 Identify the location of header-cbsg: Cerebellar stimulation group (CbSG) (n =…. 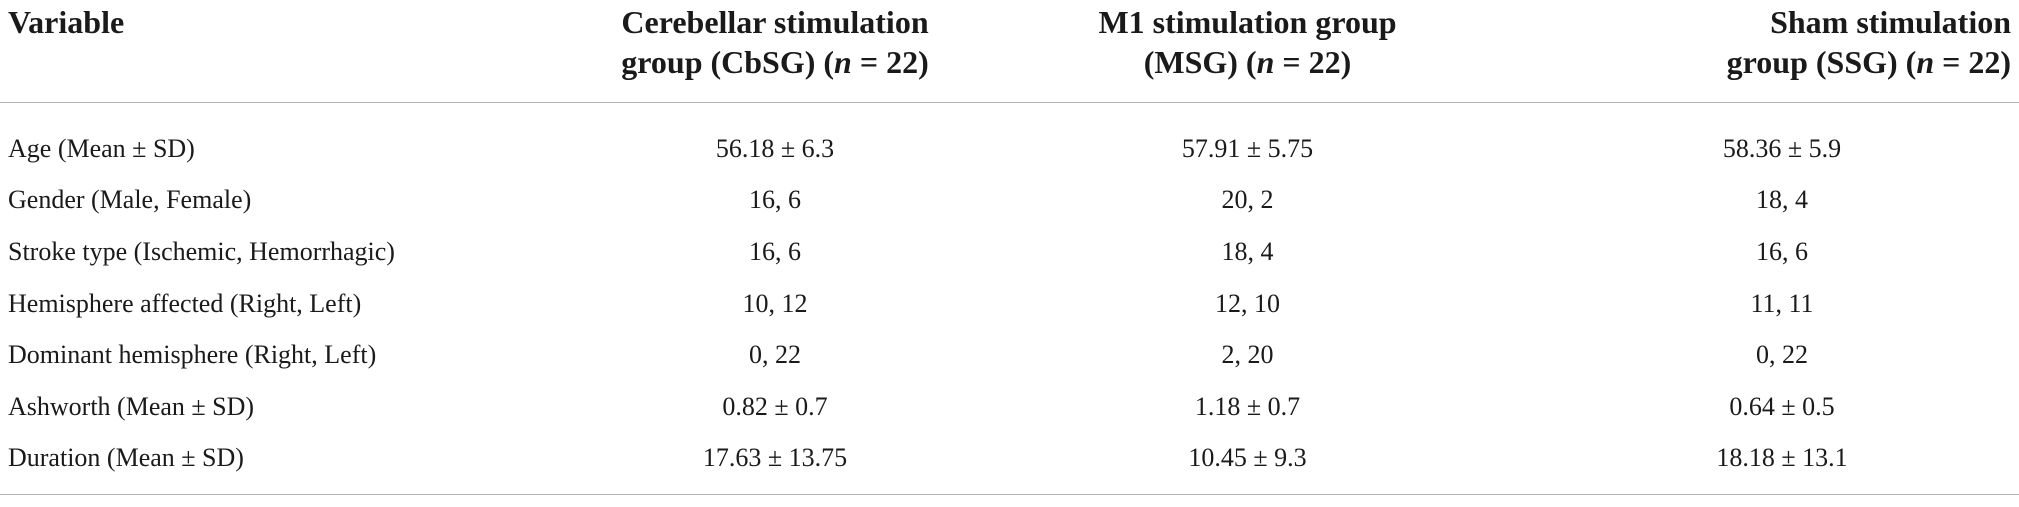
(775, 51).